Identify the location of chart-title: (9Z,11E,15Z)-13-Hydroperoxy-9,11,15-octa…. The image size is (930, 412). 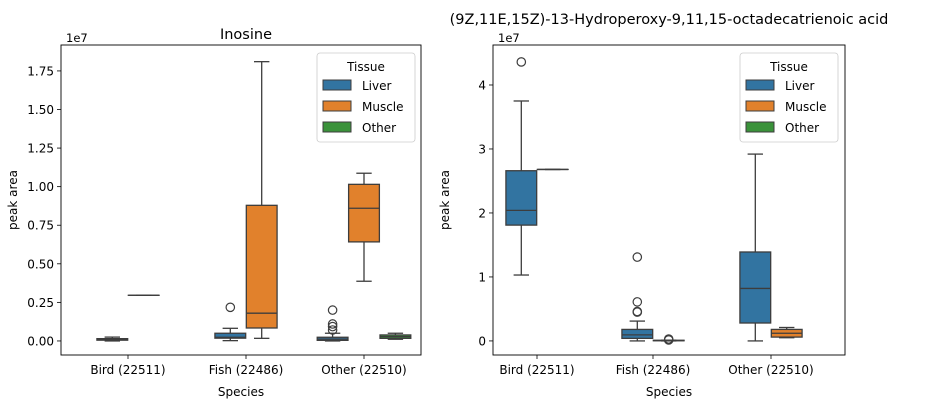
(669, 20).